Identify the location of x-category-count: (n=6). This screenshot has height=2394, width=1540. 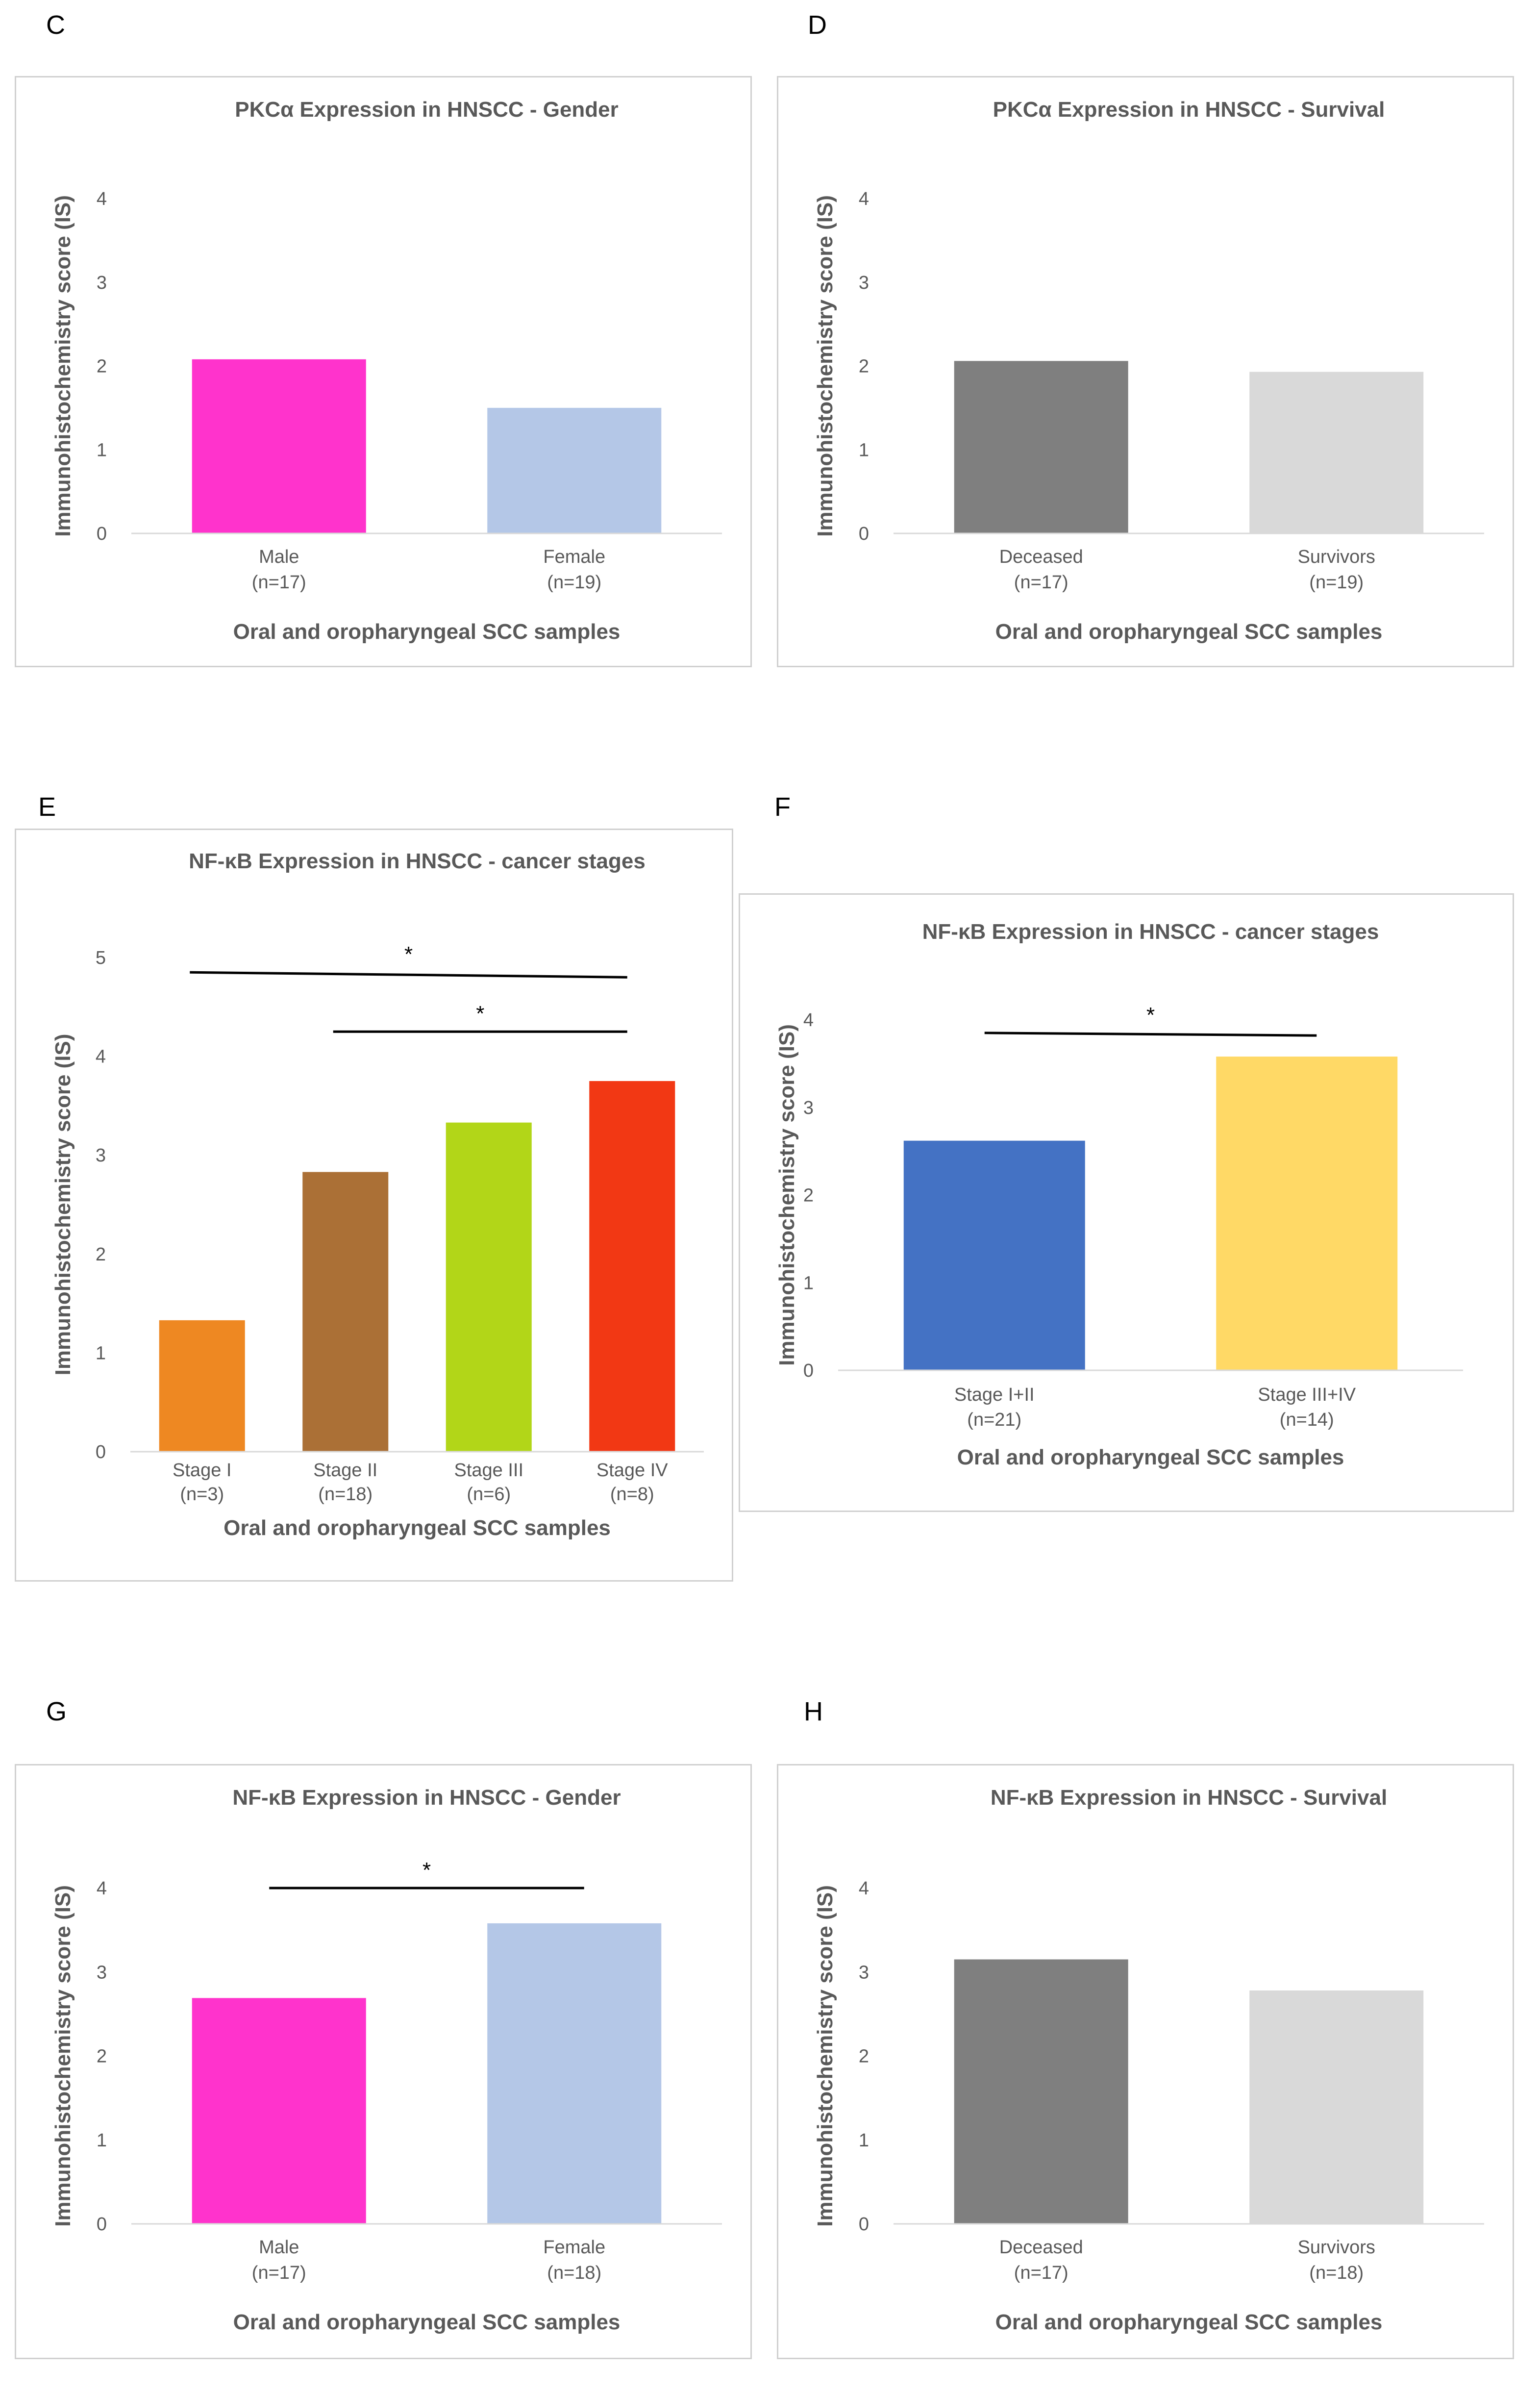
(489, 1494).